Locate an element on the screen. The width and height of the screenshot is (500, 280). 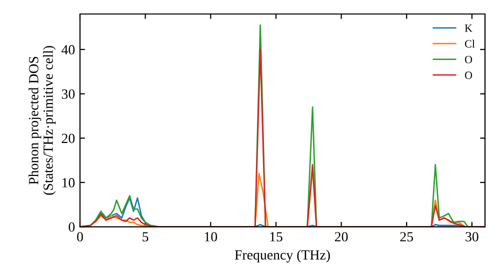
y-tick-label: 0 is located at coordinates (71, 227).